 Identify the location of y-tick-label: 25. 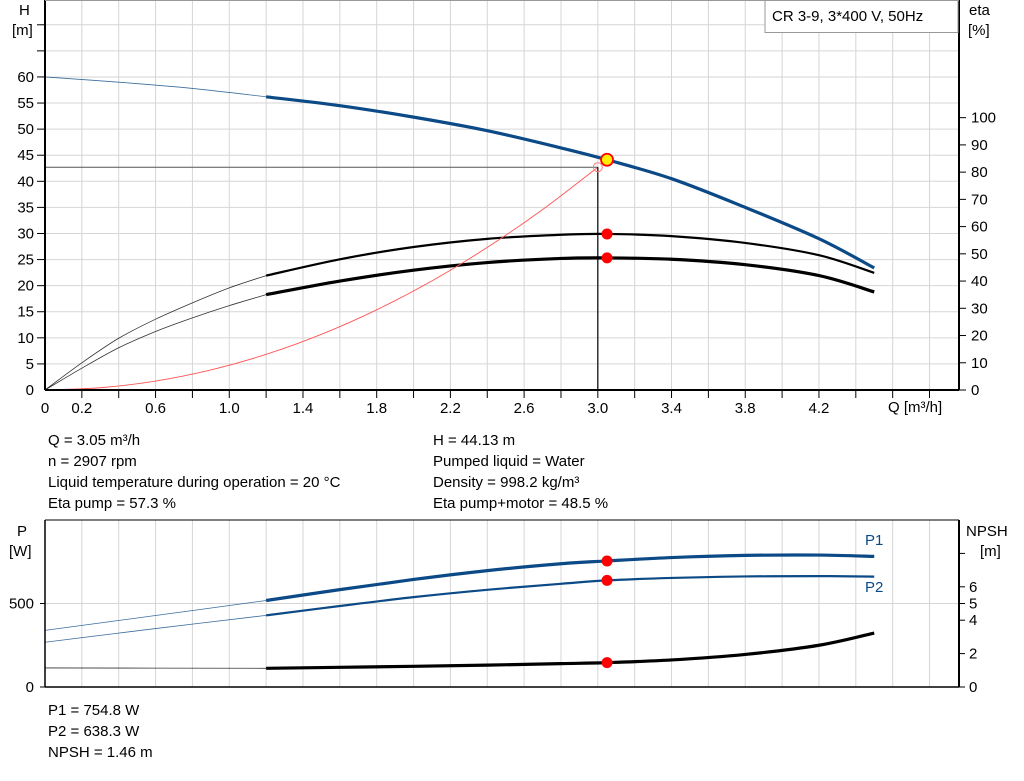
(25, 260).